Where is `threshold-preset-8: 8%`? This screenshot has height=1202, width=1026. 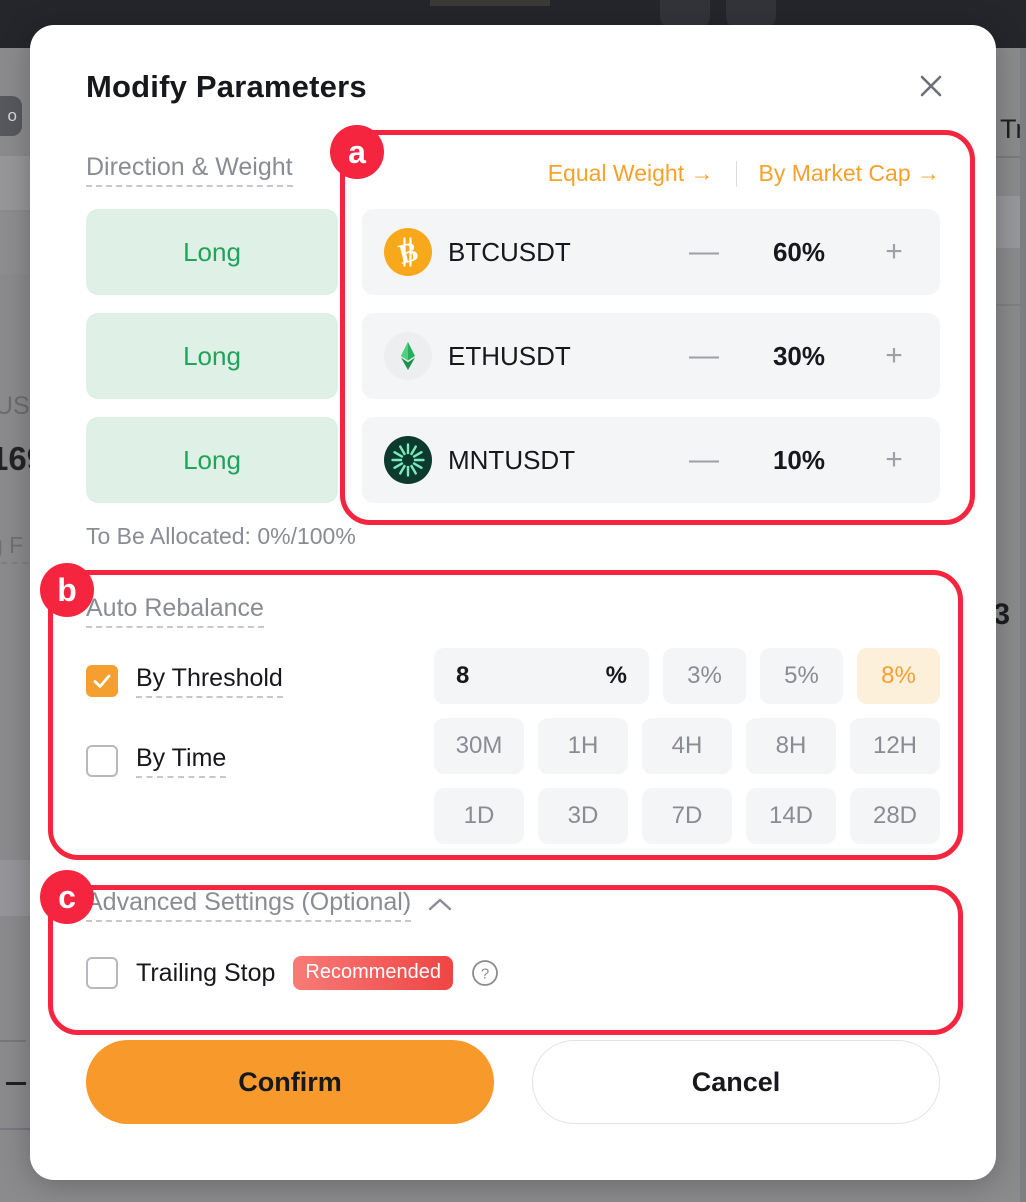 threshold-preset-8: 8% is located at coordinates (898, 676).